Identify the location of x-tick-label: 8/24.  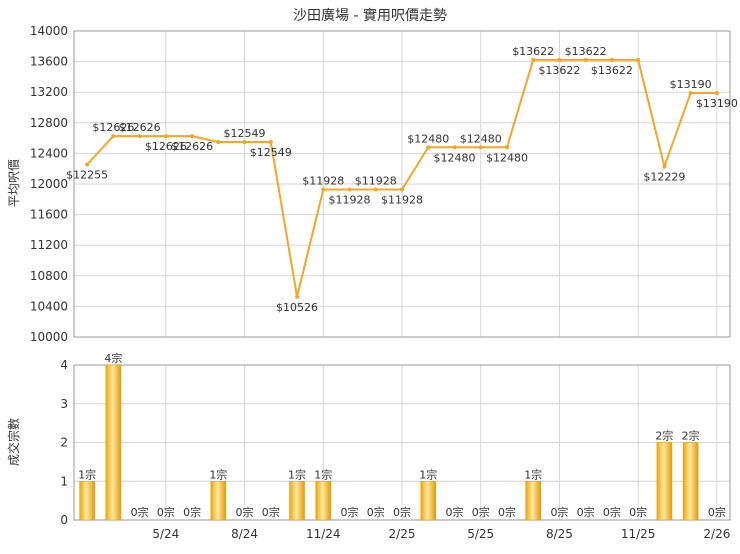
(244, 534).